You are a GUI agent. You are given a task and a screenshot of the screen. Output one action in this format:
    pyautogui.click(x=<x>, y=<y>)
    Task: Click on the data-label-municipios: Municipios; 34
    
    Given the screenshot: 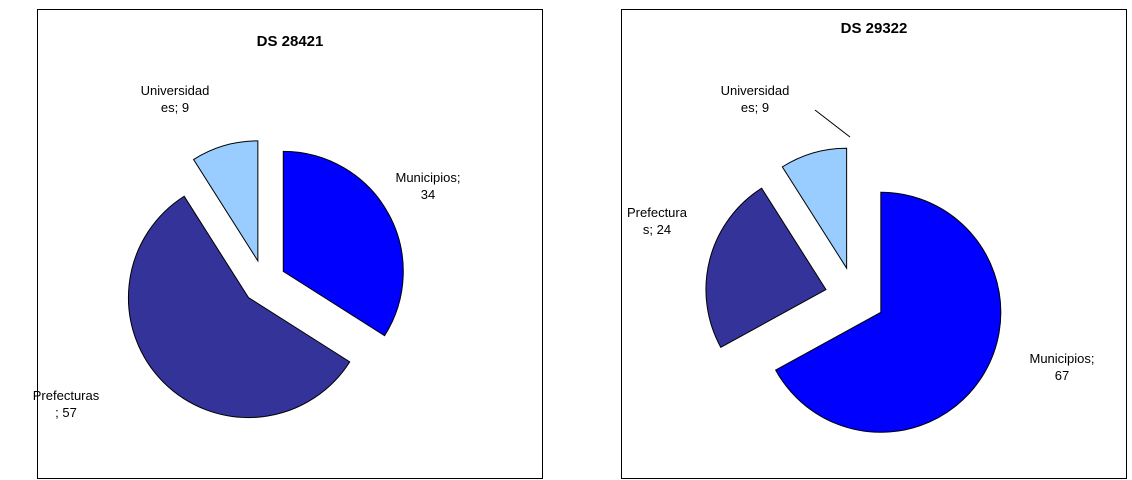 What is the action you would take?
    pyautogui.click(x=427, y=186)
    